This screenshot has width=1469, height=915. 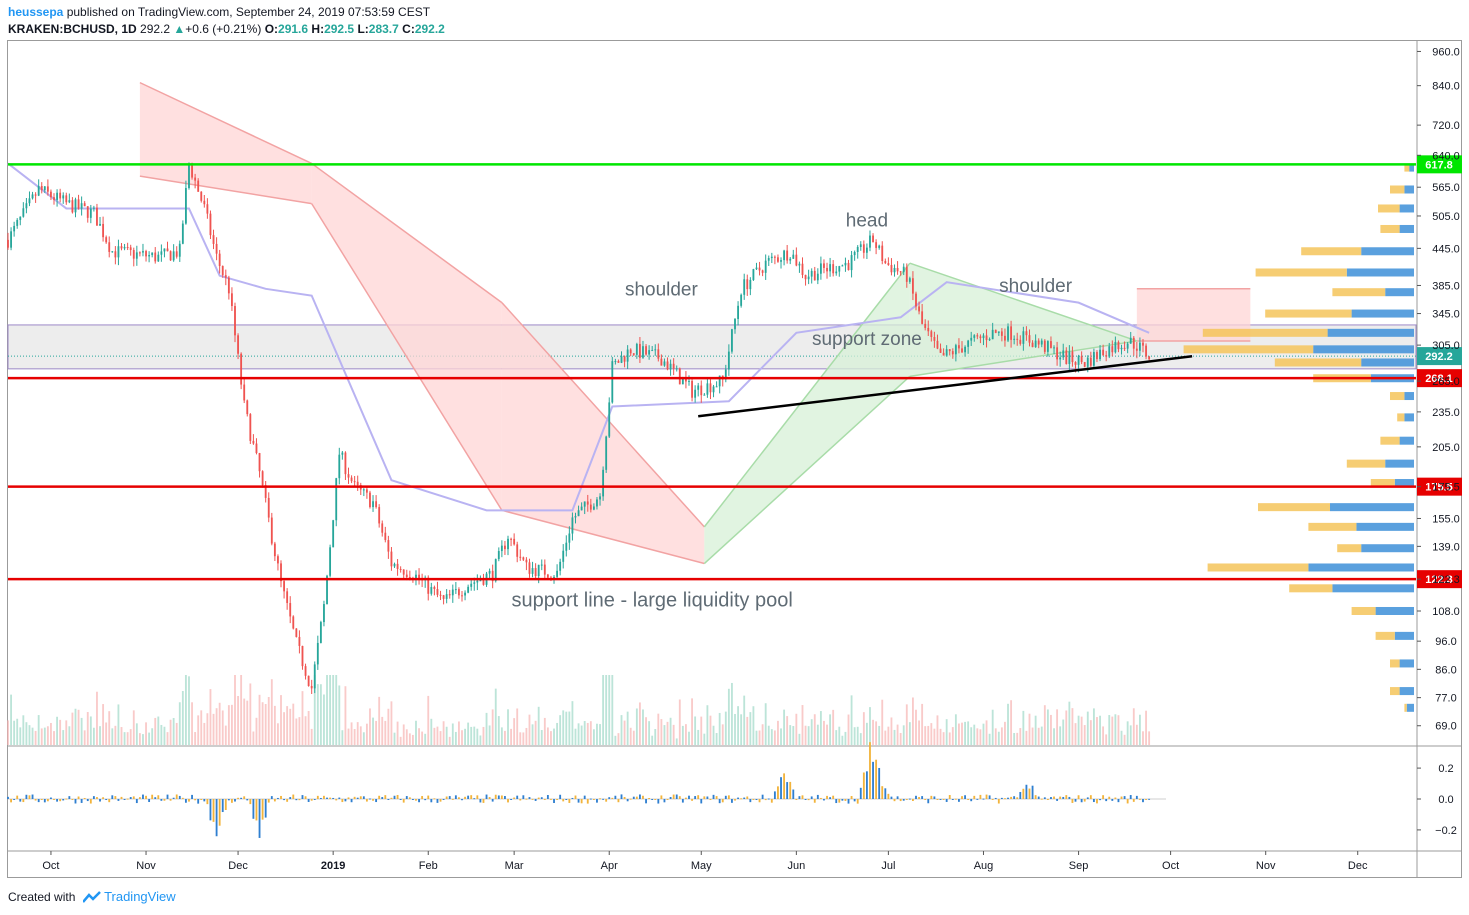 What do you see at coordinates (1445, 727) in the screenshot?
I see `y-tick-label: 69.0` at bounding box center [1445, 727].